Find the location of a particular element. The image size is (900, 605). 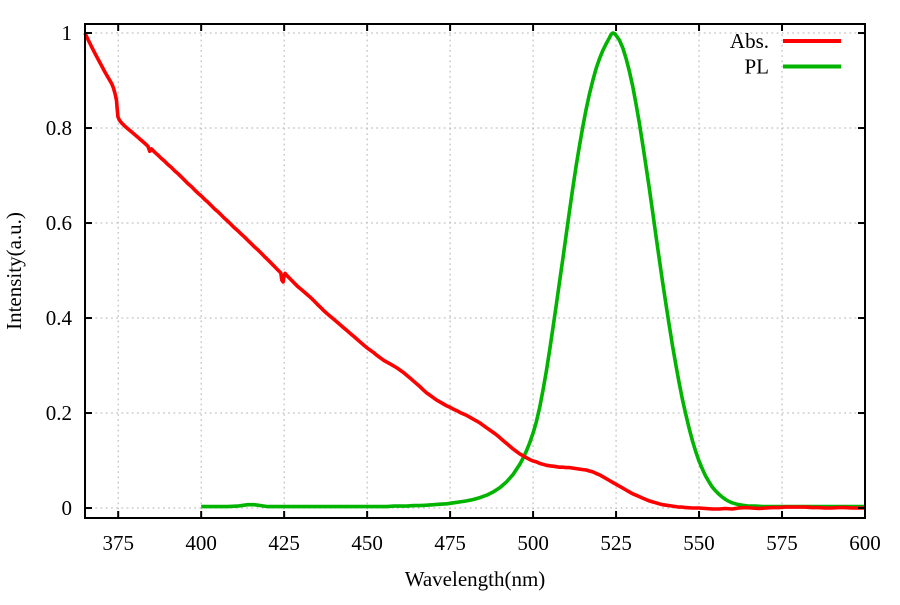

x-tick-label: 400 is located at coordinates (201, 543).